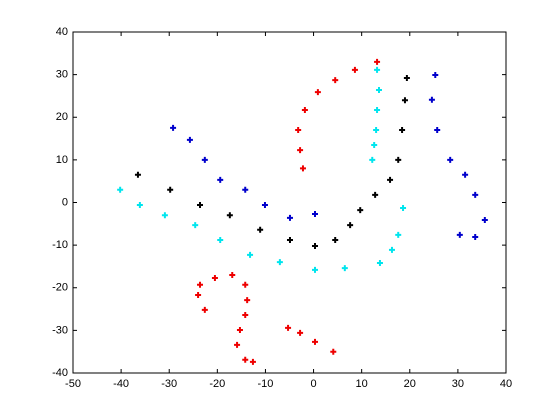 The height and width of the screenshot is (420, 560). Describe the element at coordinates (62, 32) in the screenshot. I see `y-tick-label: 40` at that location.